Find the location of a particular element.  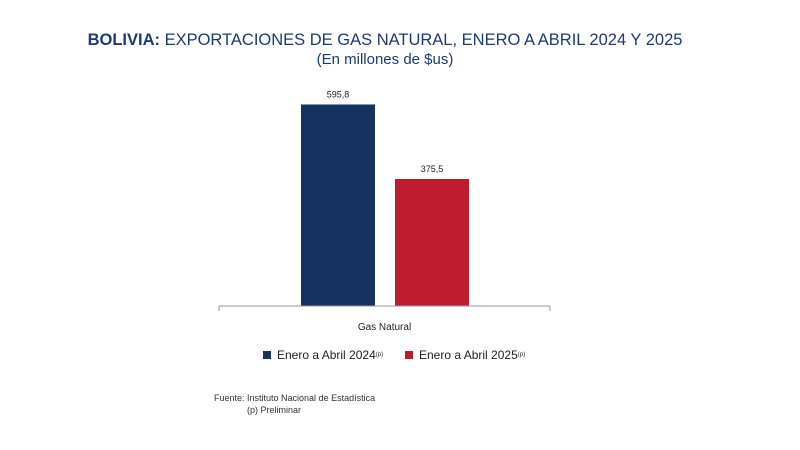

legend-item-2025: Enero a Abril 2025 (p) is located at coordinates (465, 355).